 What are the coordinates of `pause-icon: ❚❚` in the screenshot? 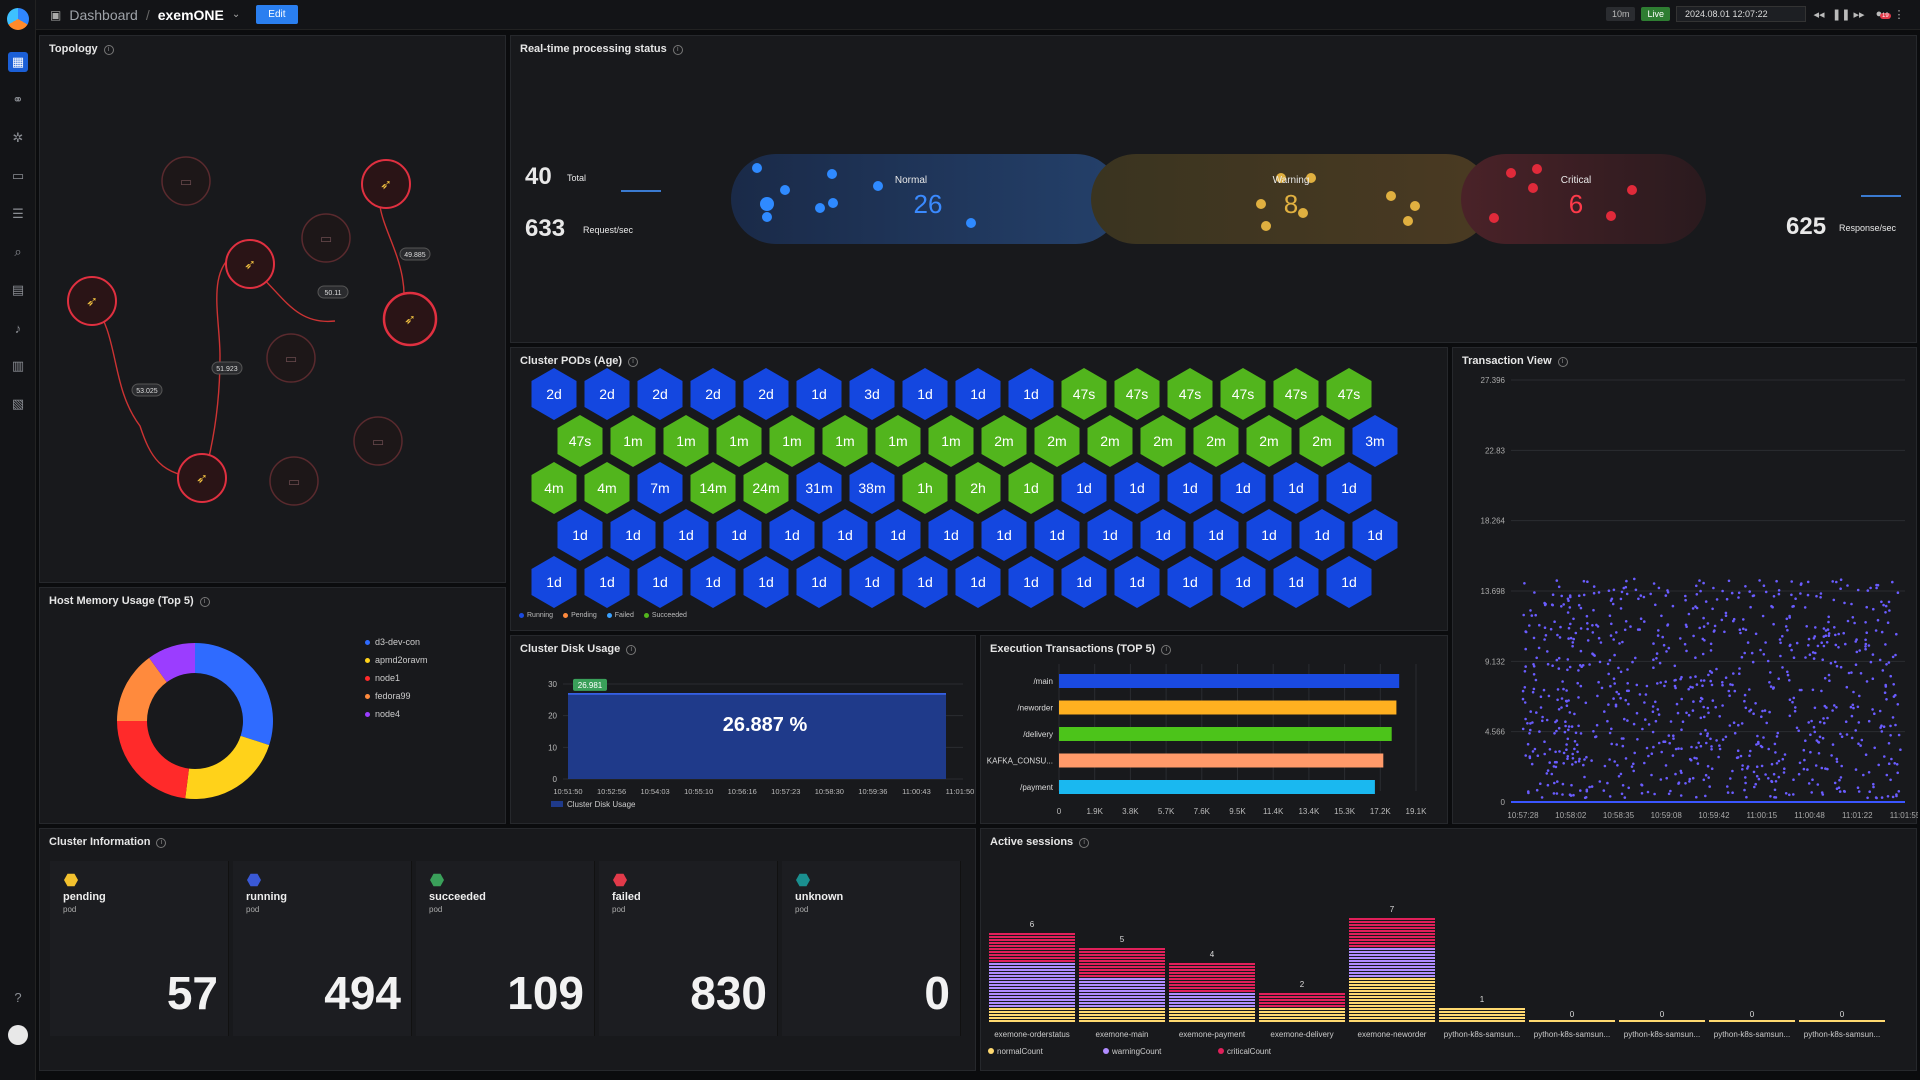 It's located at (1841, 14).